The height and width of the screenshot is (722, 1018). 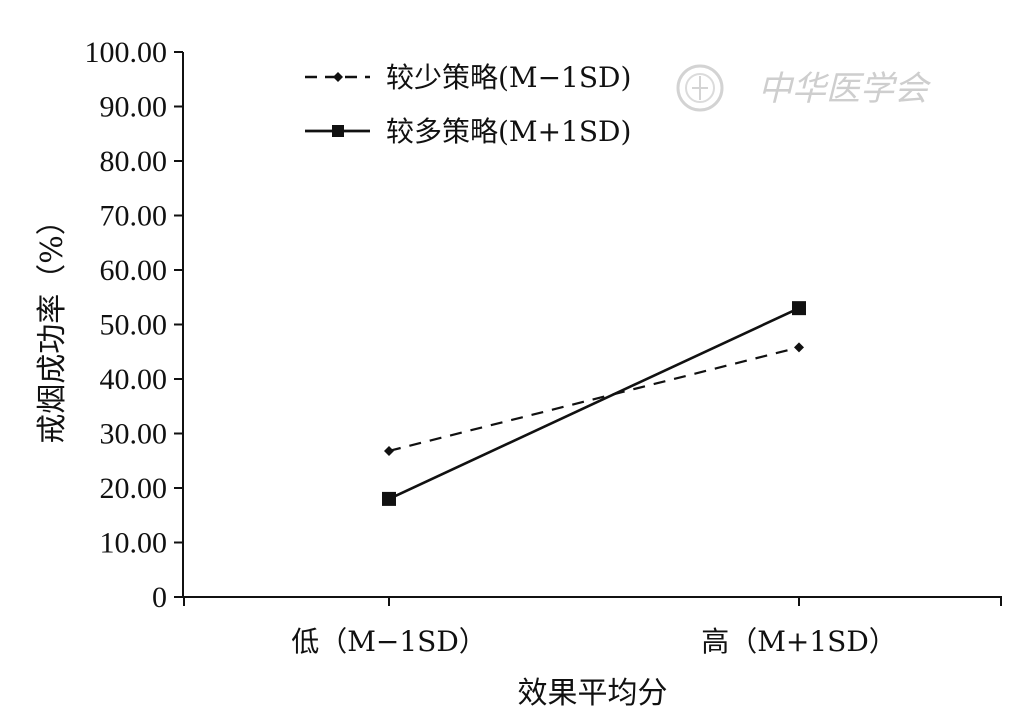 I want to click on series-more-strategies, so click(x=594, y=403).